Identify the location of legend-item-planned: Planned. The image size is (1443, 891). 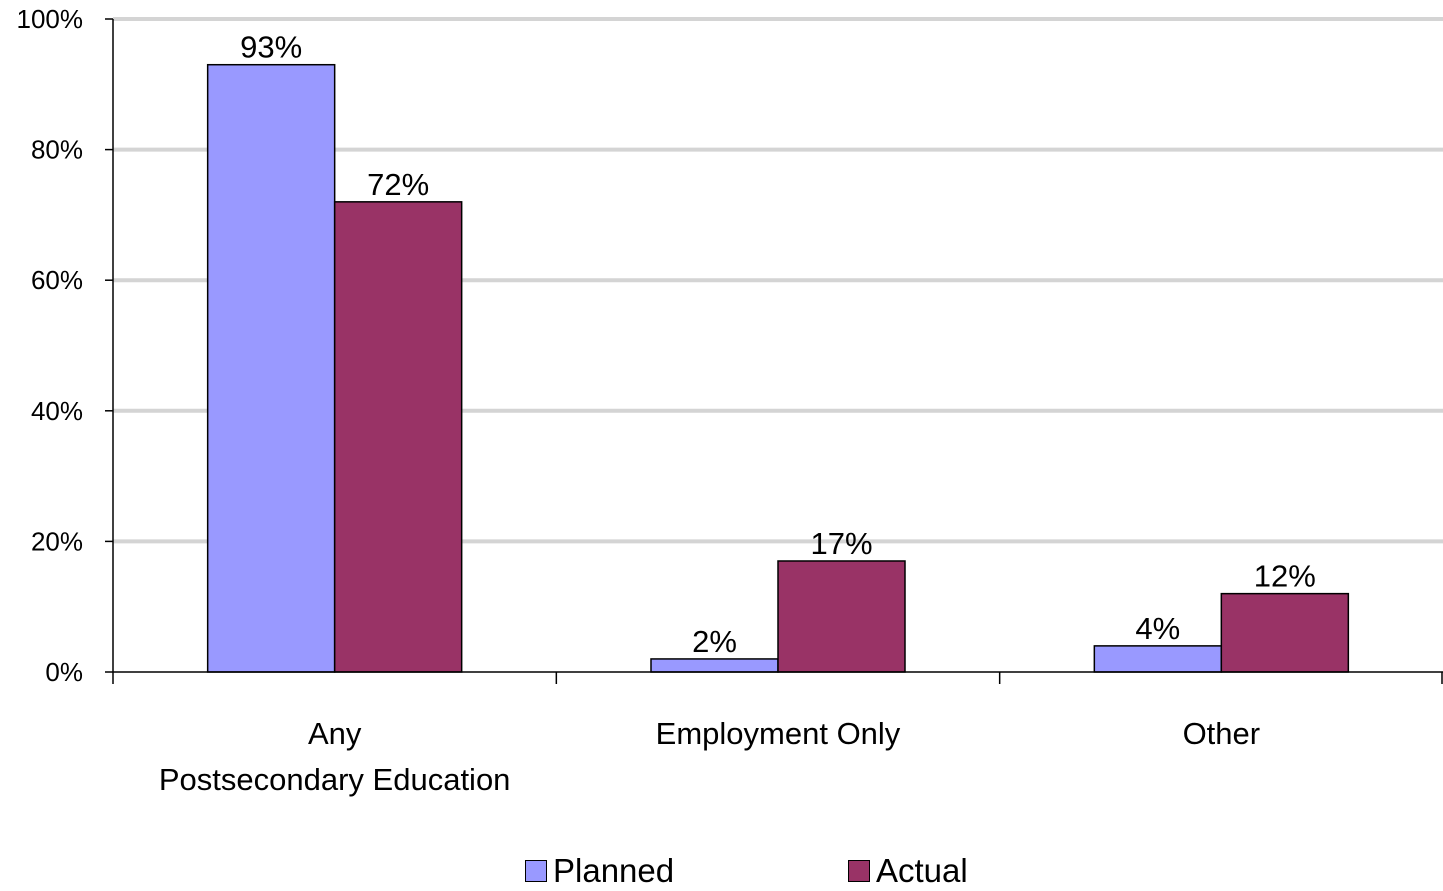
(599, 871).